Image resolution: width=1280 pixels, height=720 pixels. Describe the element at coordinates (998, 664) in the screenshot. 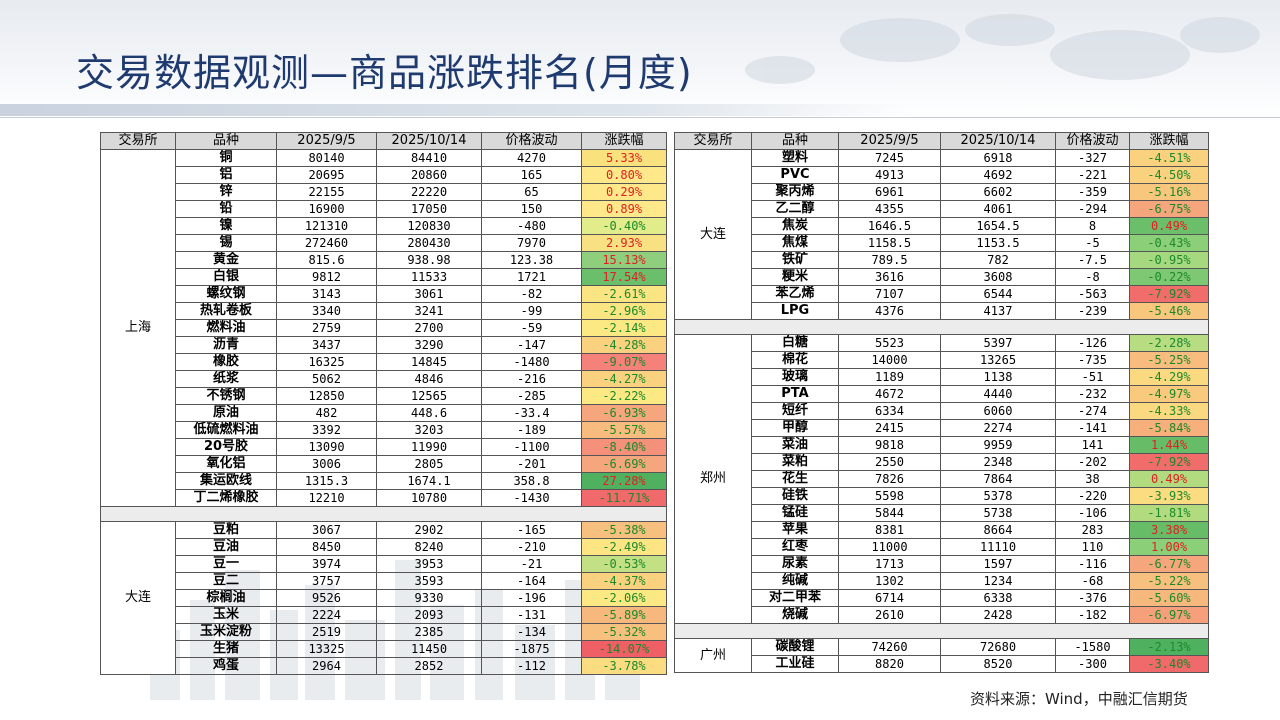

I see `price-2025-10-14: 8520` at that location.